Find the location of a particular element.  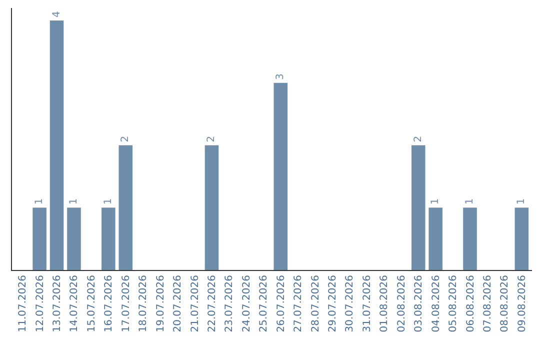

x-tick-label: 04.08.2026 is located at coordinates (436, 303).